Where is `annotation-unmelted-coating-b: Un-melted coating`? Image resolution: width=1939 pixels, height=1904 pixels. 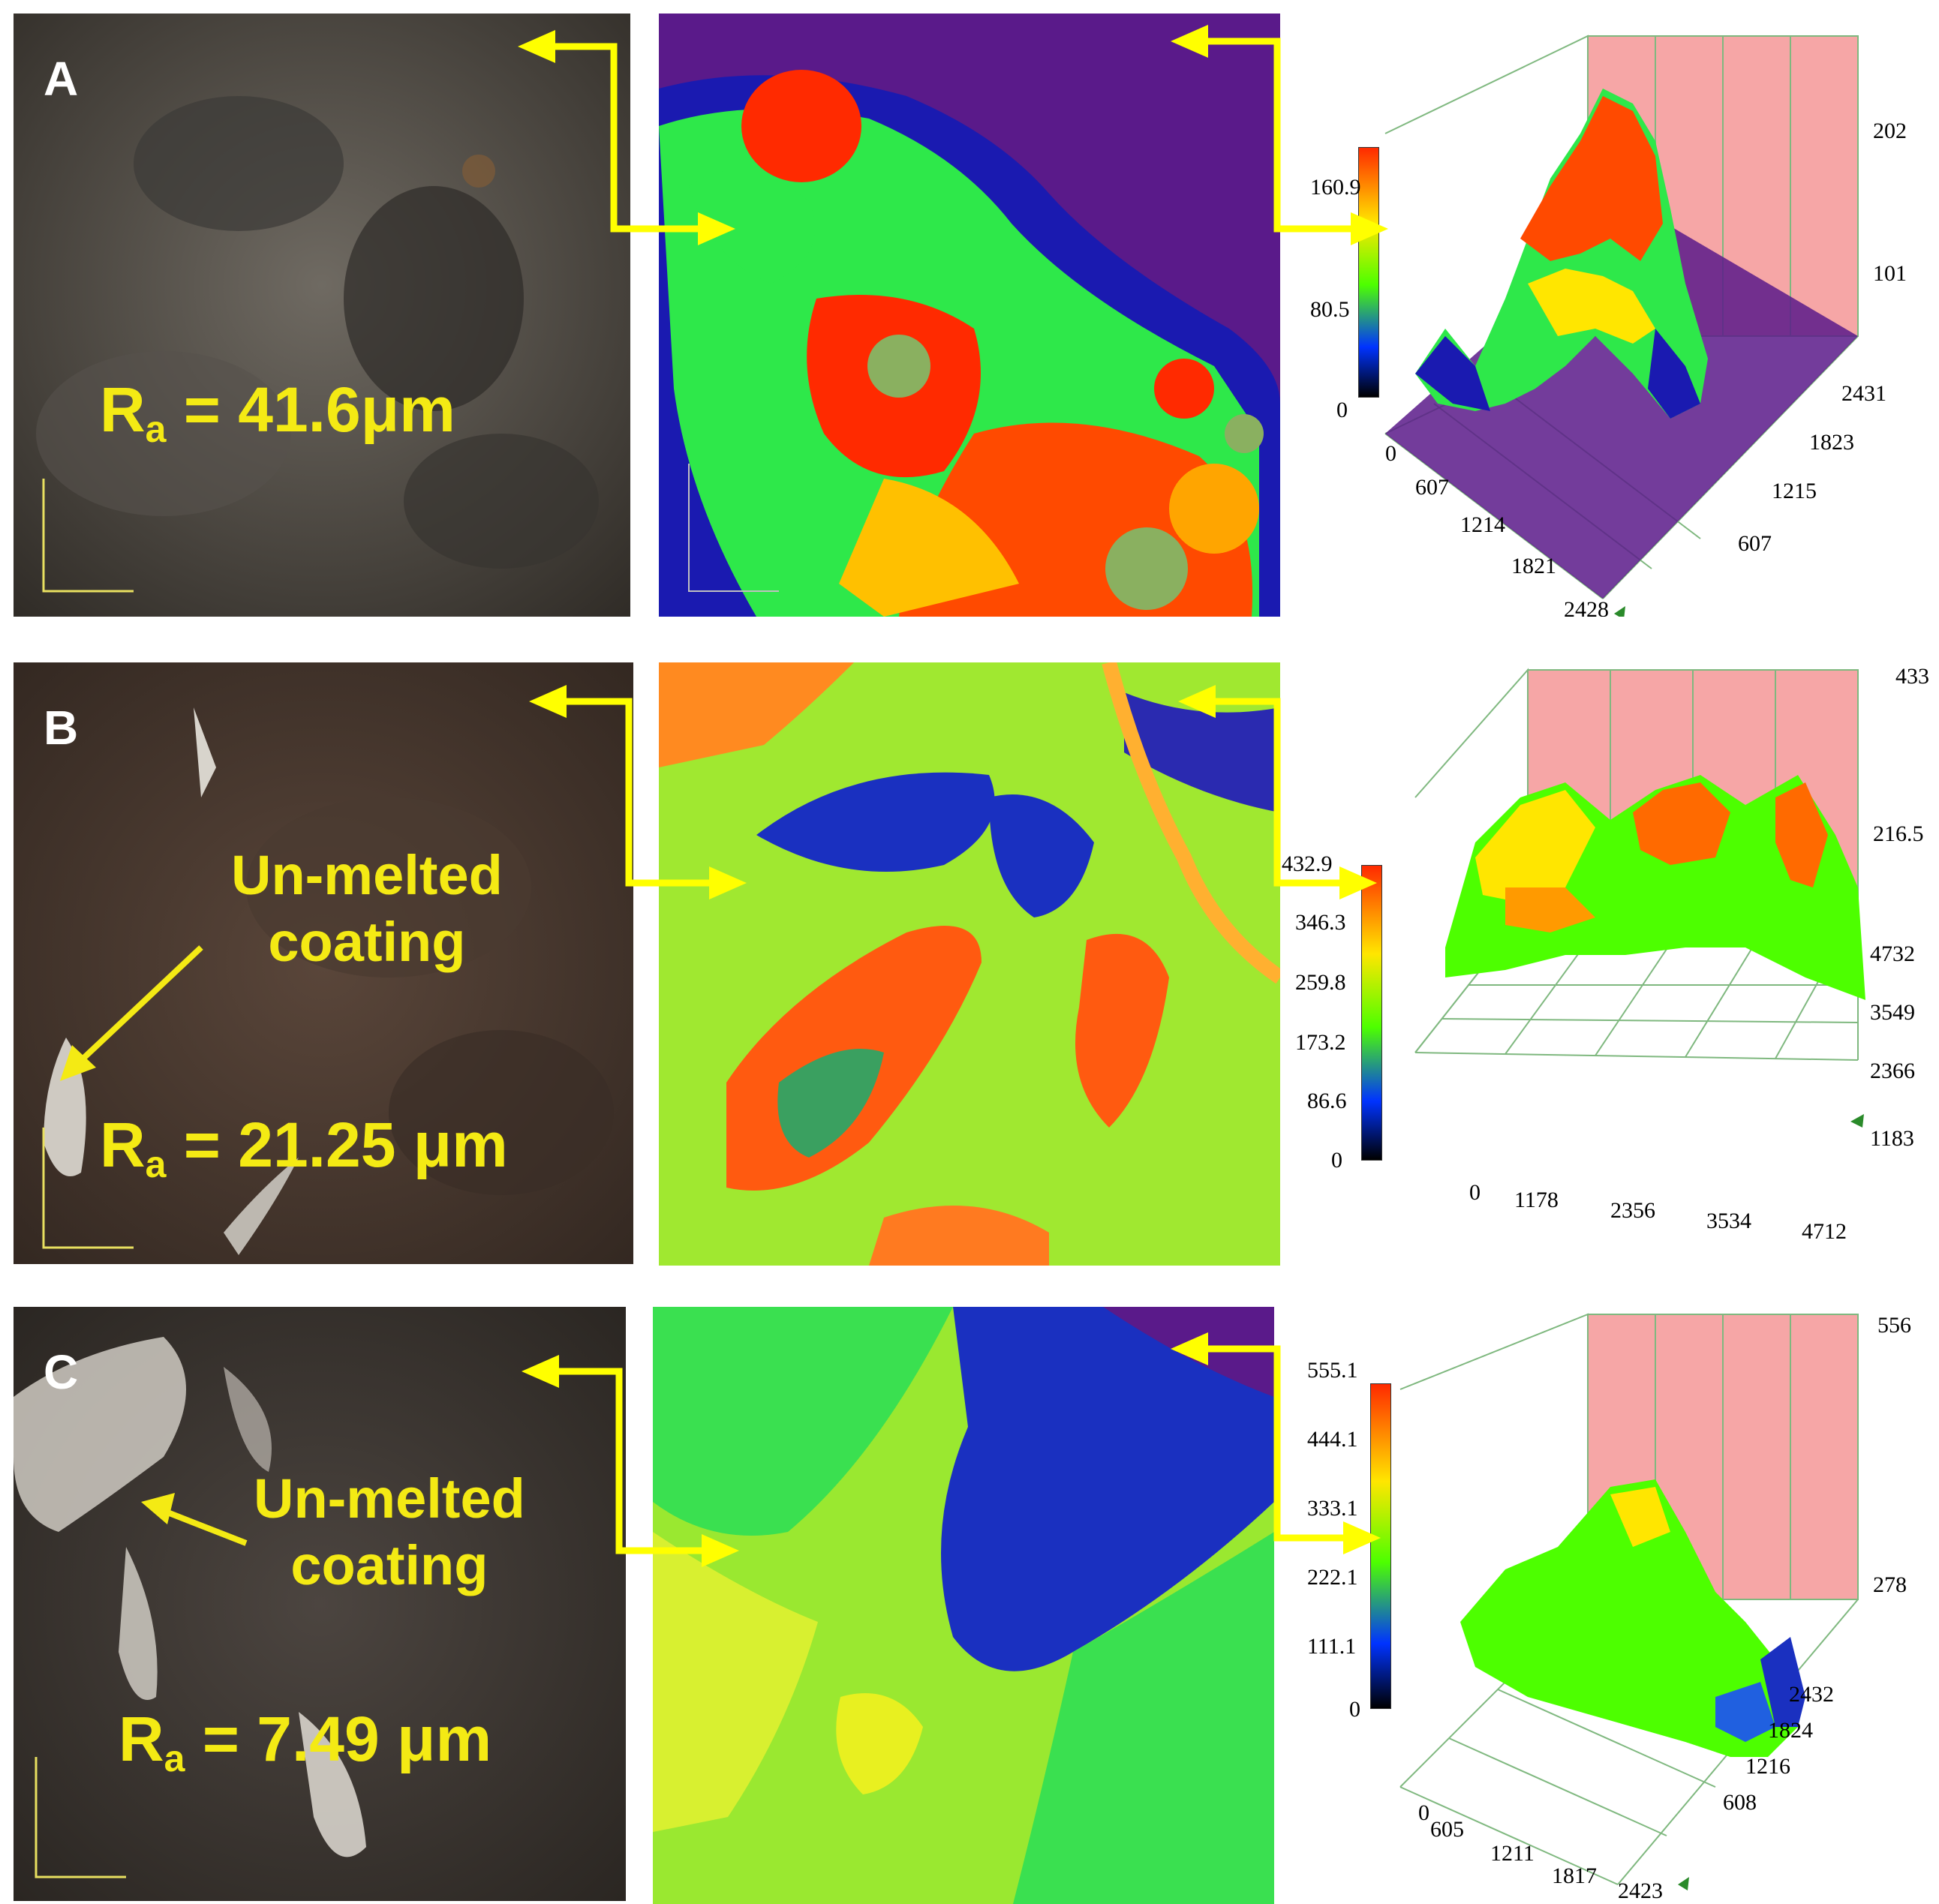
annotation-unmelted-coating-b: Un-melted coating is located at coordinates (367, 909).